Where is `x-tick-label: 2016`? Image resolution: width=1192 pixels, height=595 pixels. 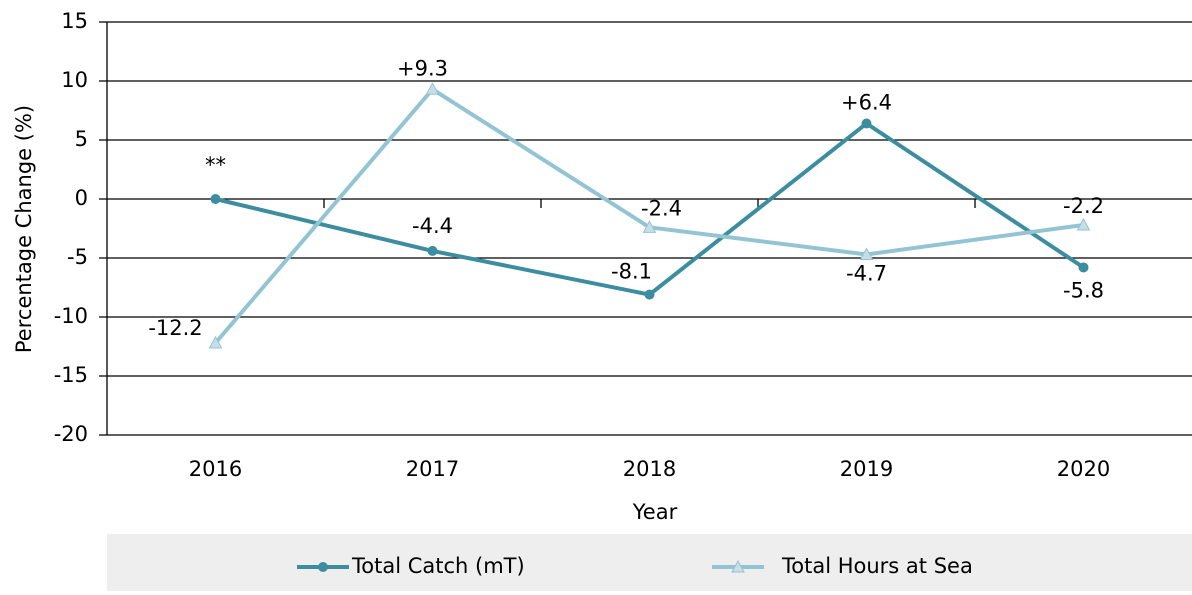
x-tick-label: 2016 is located at coordinates (215, 469).